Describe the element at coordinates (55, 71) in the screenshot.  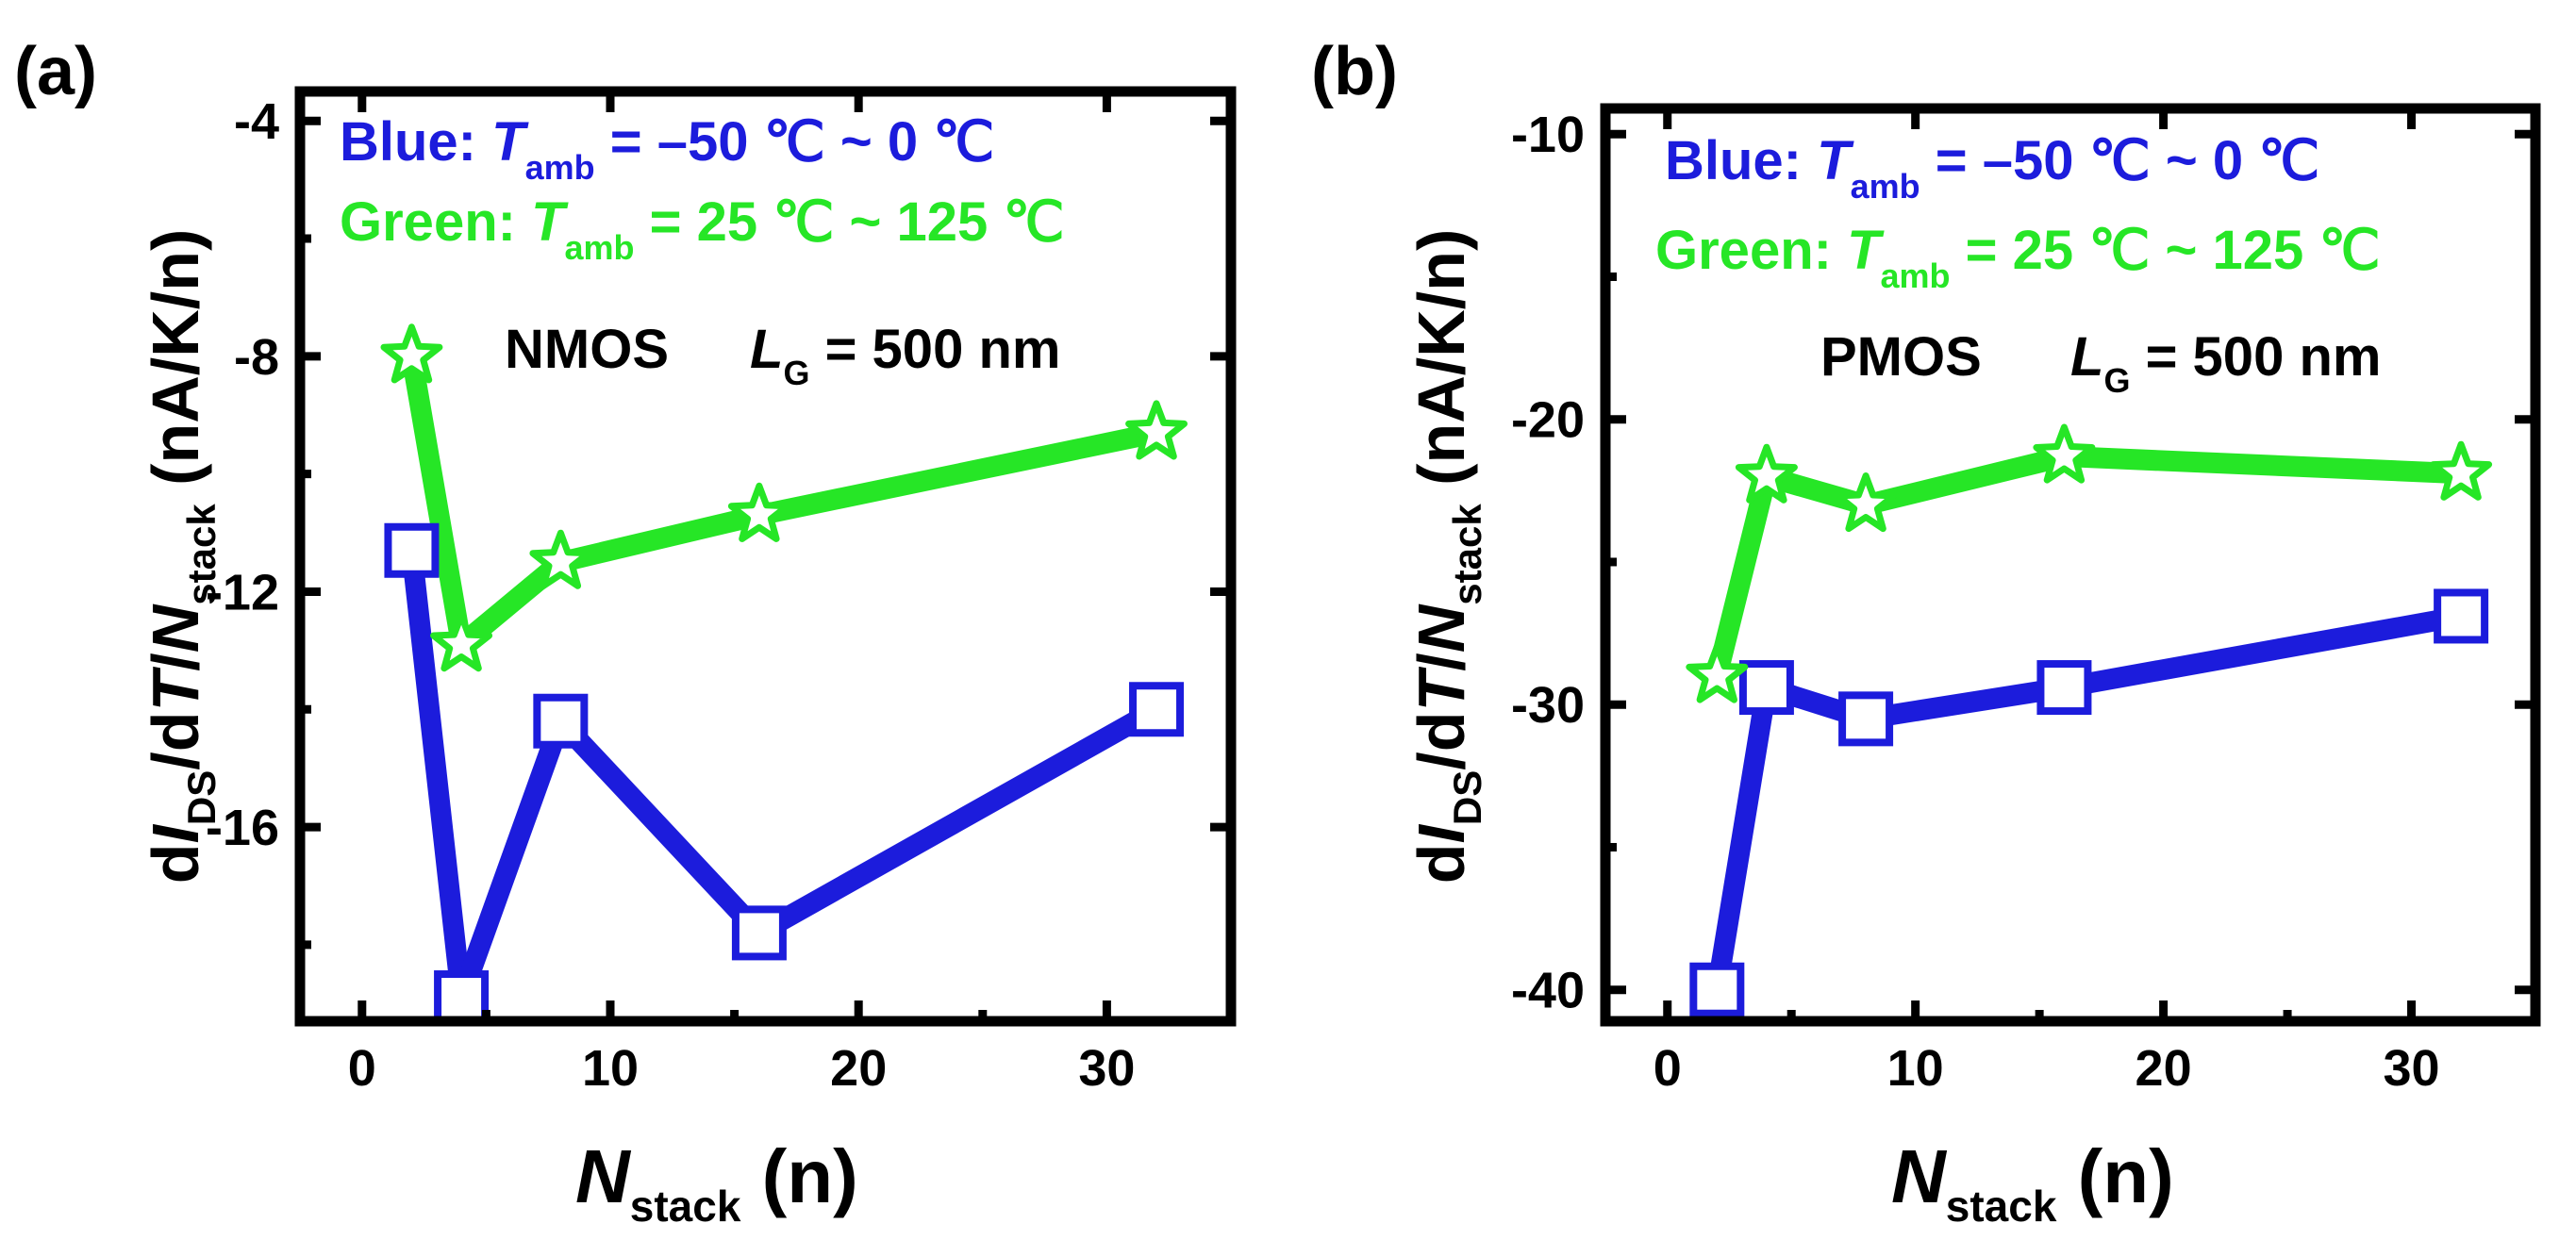
I see `panel-label: (a)` at that location.